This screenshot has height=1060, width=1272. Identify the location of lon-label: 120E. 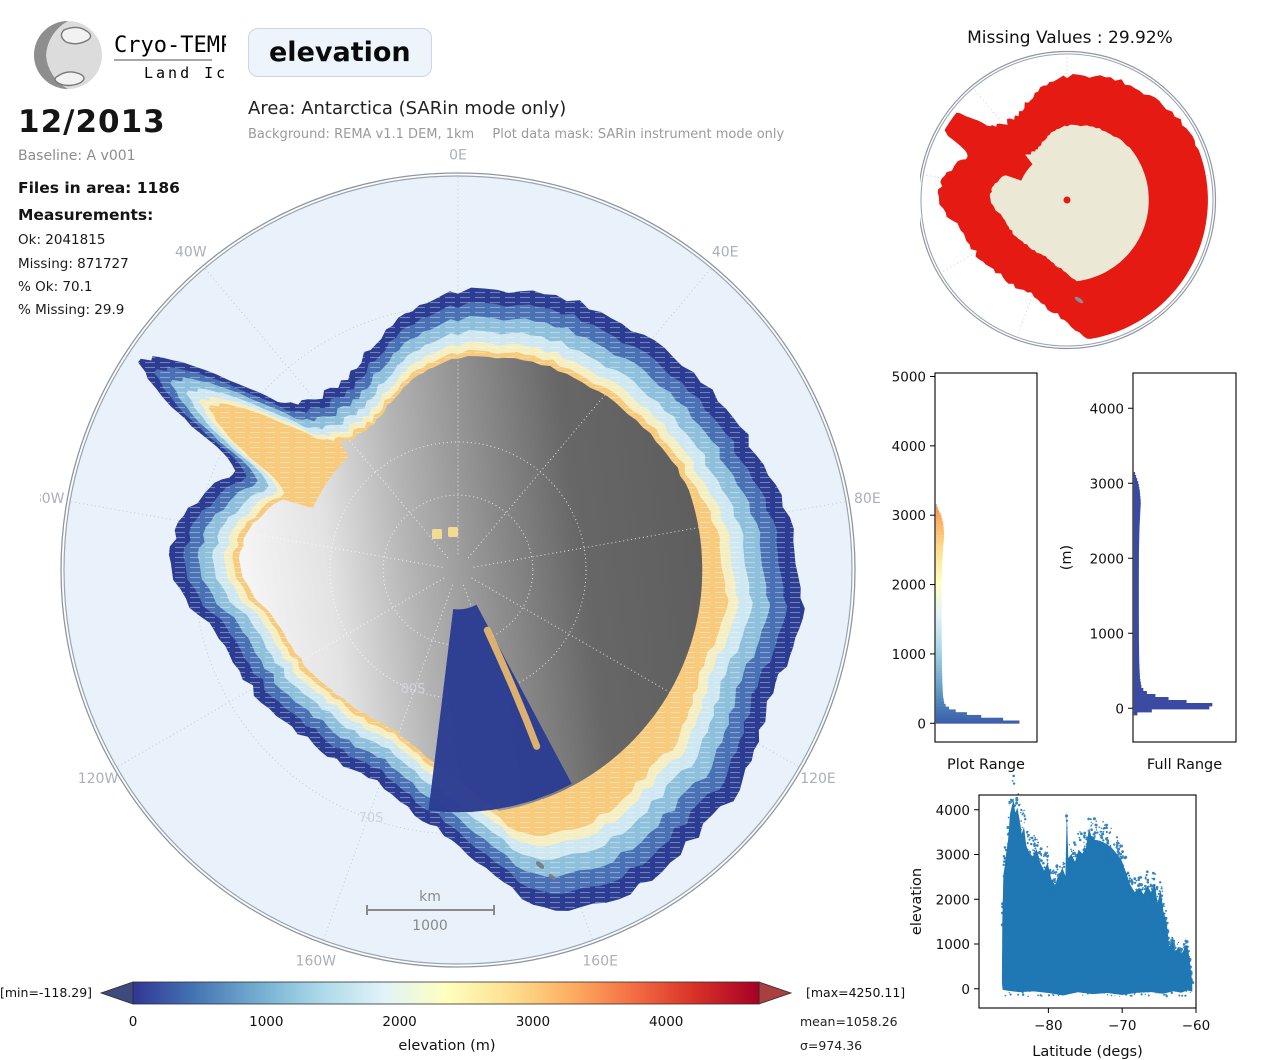
(818, 779).